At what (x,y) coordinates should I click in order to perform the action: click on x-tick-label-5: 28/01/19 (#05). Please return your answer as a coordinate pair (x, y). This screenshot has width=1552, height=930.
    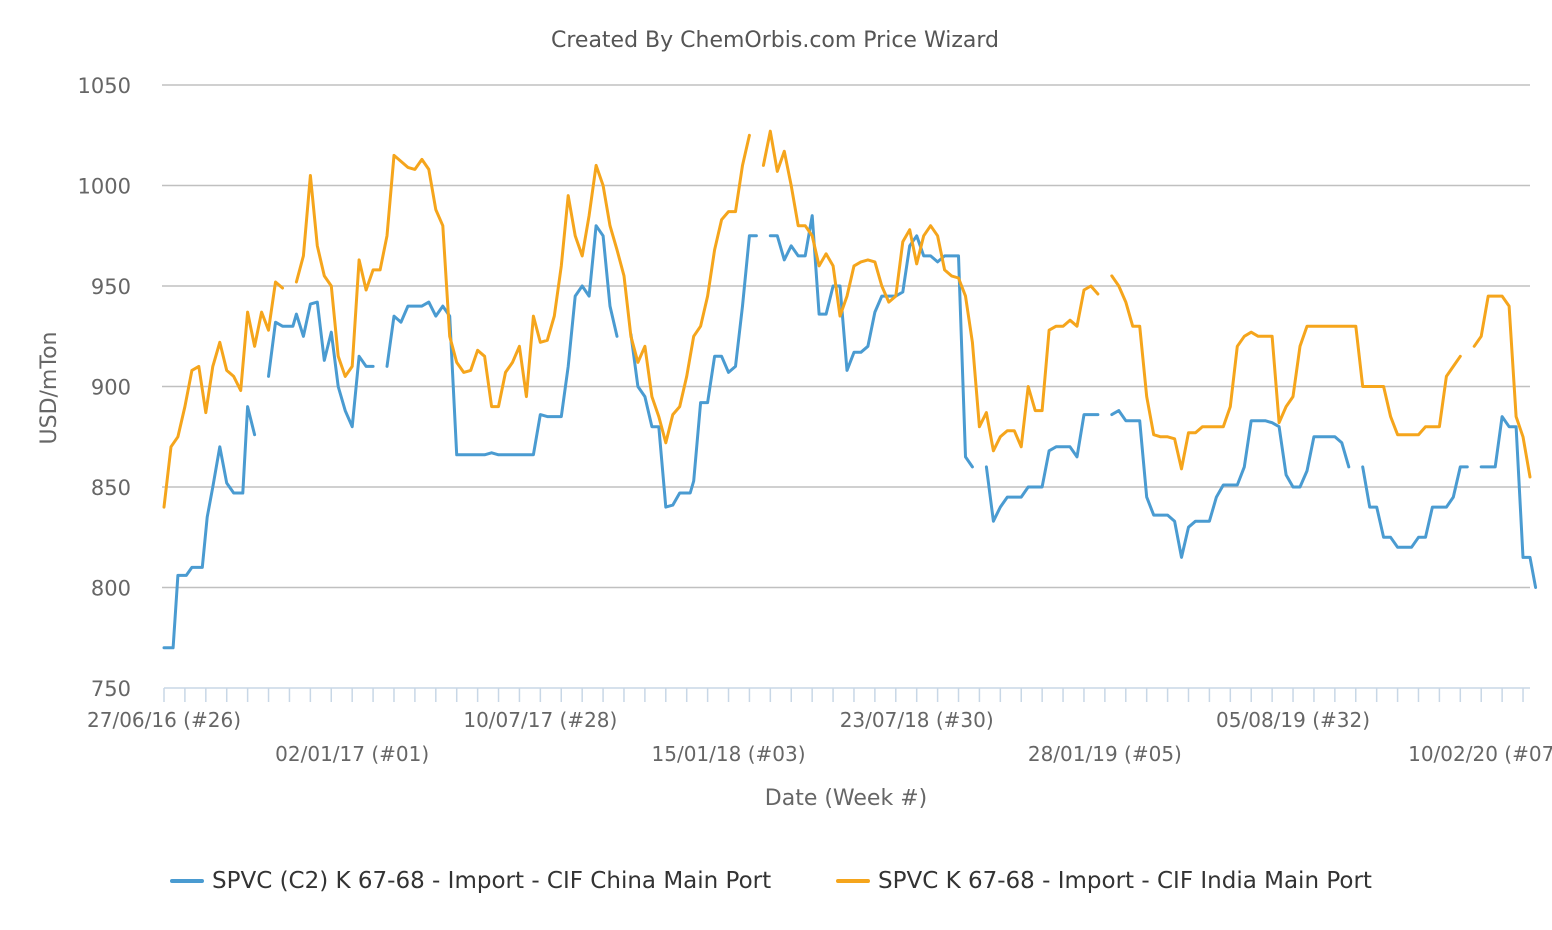
    Looking at the image, I should click on (1105, 754).